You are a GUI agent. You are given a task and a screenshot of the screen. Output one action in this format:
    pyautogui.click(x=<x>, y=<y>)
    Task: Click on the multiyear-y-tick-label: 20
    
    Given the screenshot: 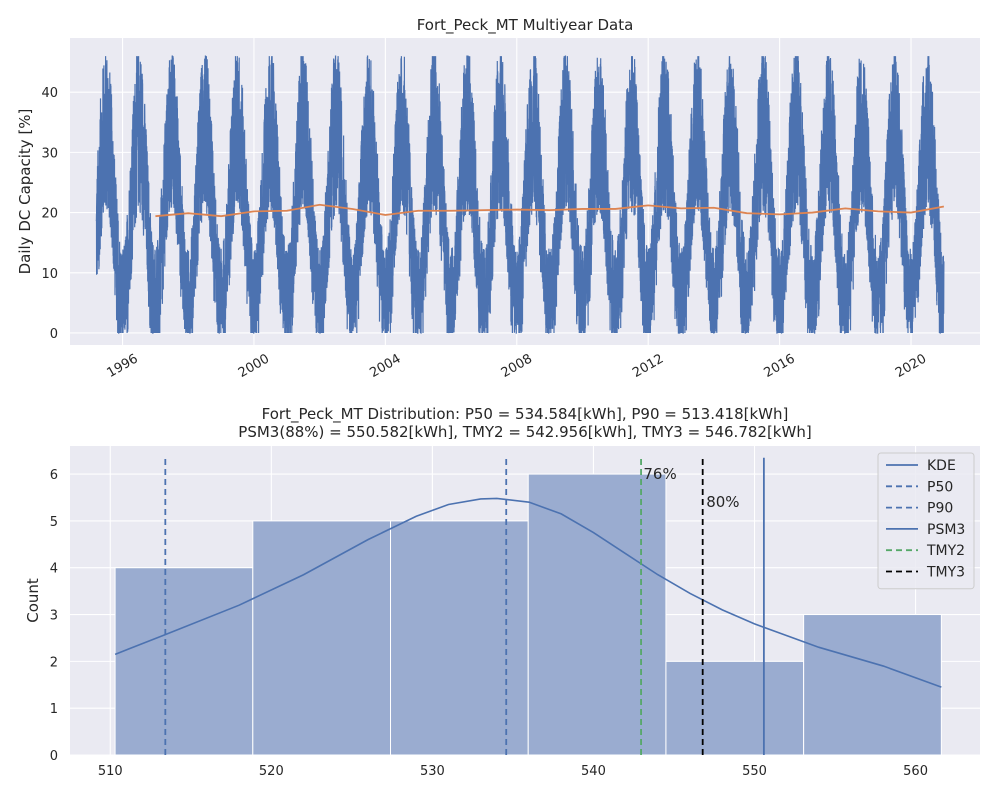 What is the action you would take?
    pyautogui.click(x=49, y=214)
    